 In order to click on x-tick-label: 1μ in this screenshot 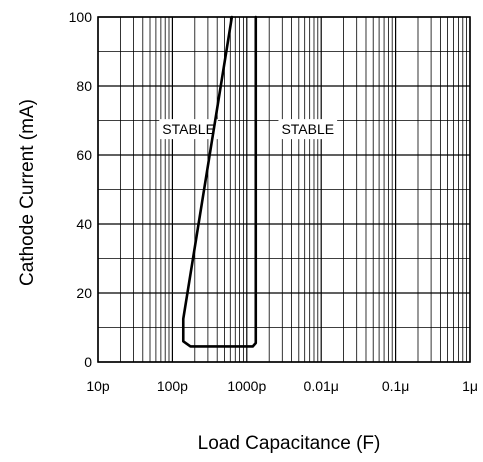, I will do `click(470, 386)`.